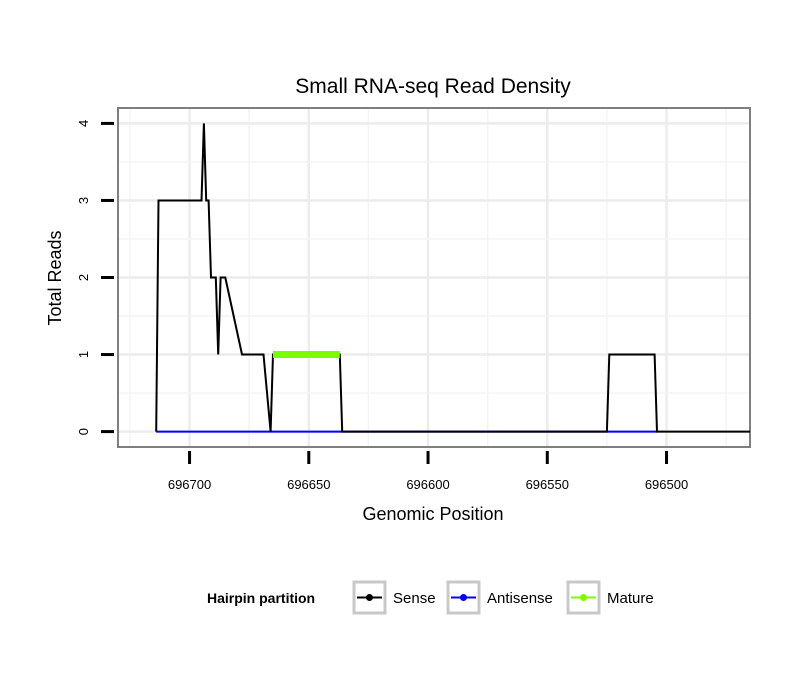 Image resolution: width=810 pixels, height=690 pixels. I want to click on x-tick-label: 696500, so click(666, 484).